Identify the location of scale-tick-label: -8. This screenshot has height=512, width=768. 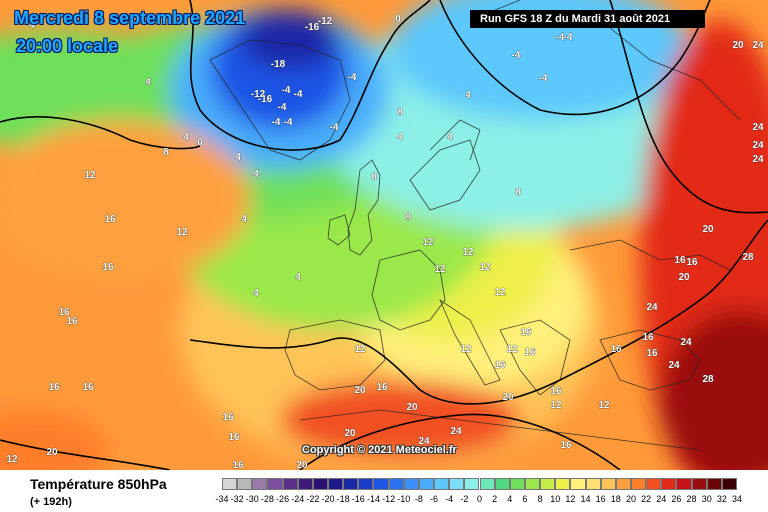
(418, 499).